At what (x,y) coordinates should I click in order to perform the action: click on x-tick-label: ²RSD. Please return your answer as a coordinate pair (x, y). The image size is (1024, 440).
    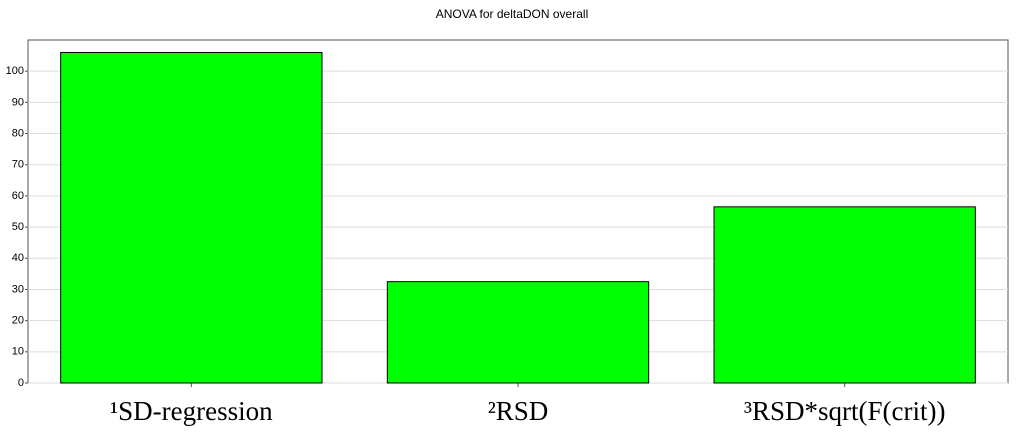
    Looking at the image, I should click on (518, 411).